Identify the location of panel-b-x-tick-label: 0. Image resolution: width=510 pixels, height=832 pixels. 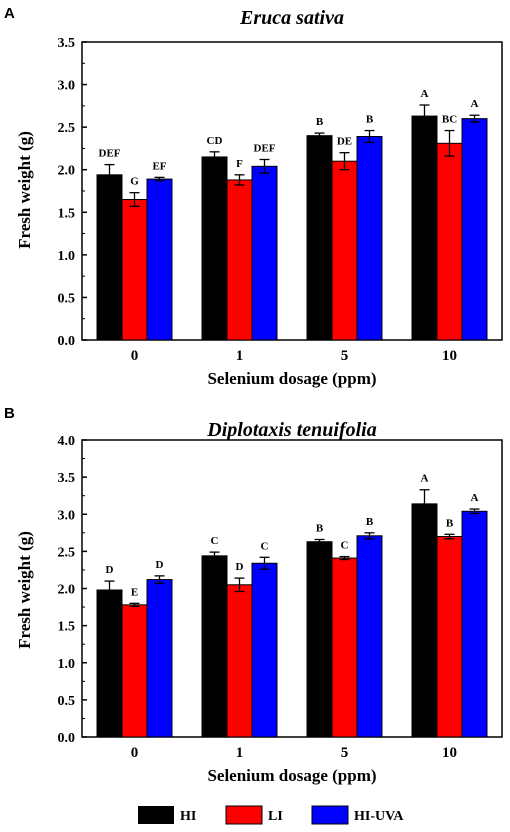
(135, 753).